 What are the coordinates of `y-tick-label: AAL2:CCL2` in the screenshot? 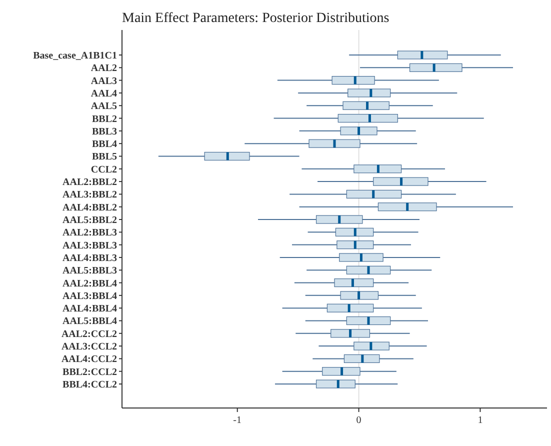 It's located at (89, 334).